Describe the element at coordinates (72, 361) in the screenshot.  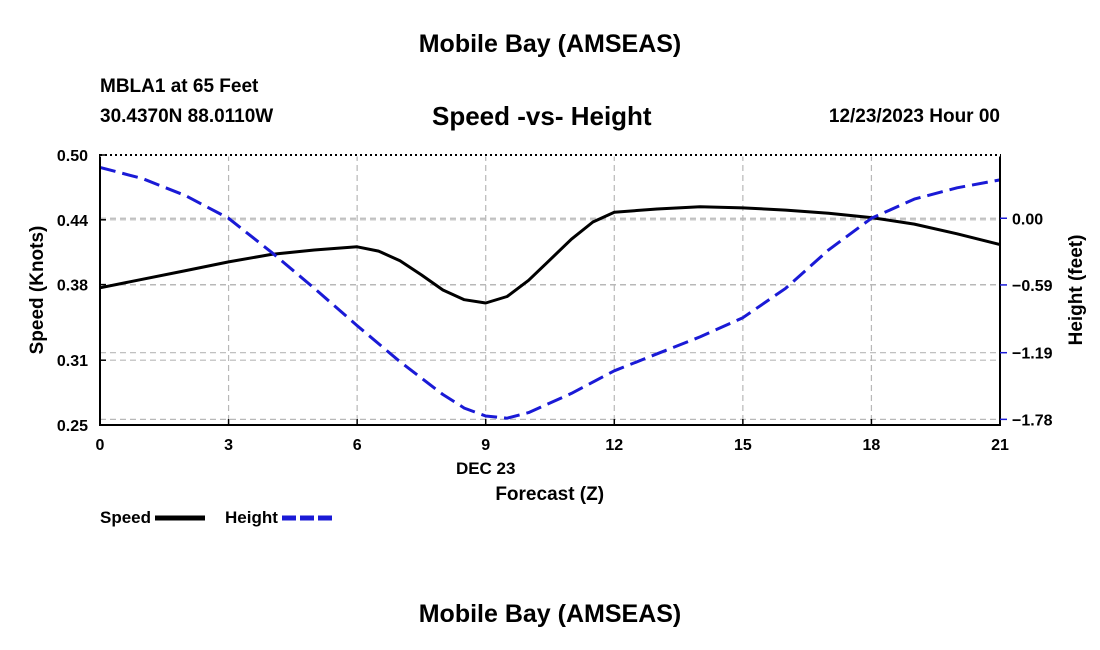
I see `y-left-tick-label-0.31: 0.31` at that location.